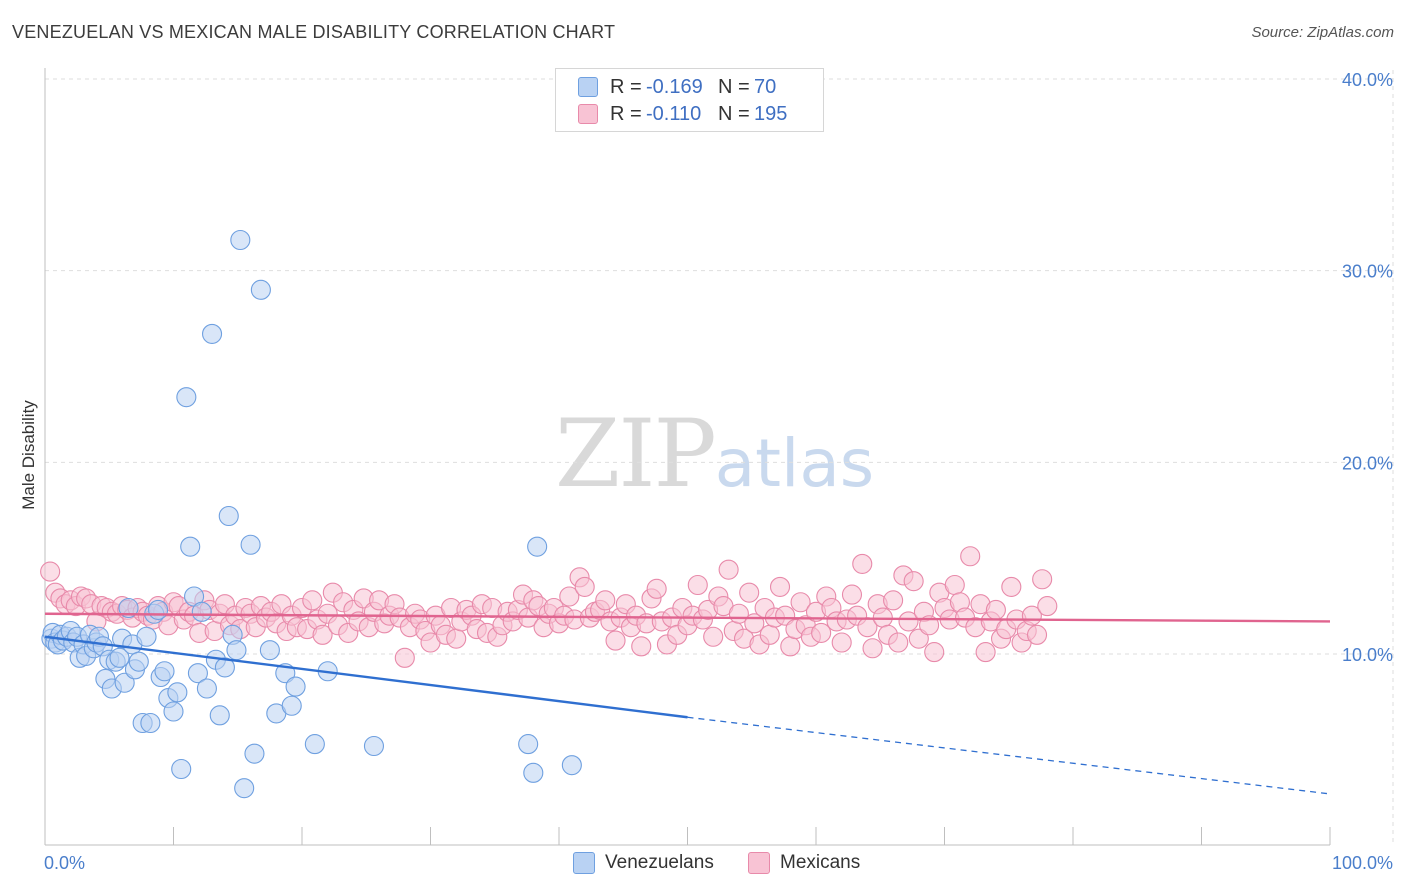  I want to click on watermark-zip: ZIP, so click(636, 454).